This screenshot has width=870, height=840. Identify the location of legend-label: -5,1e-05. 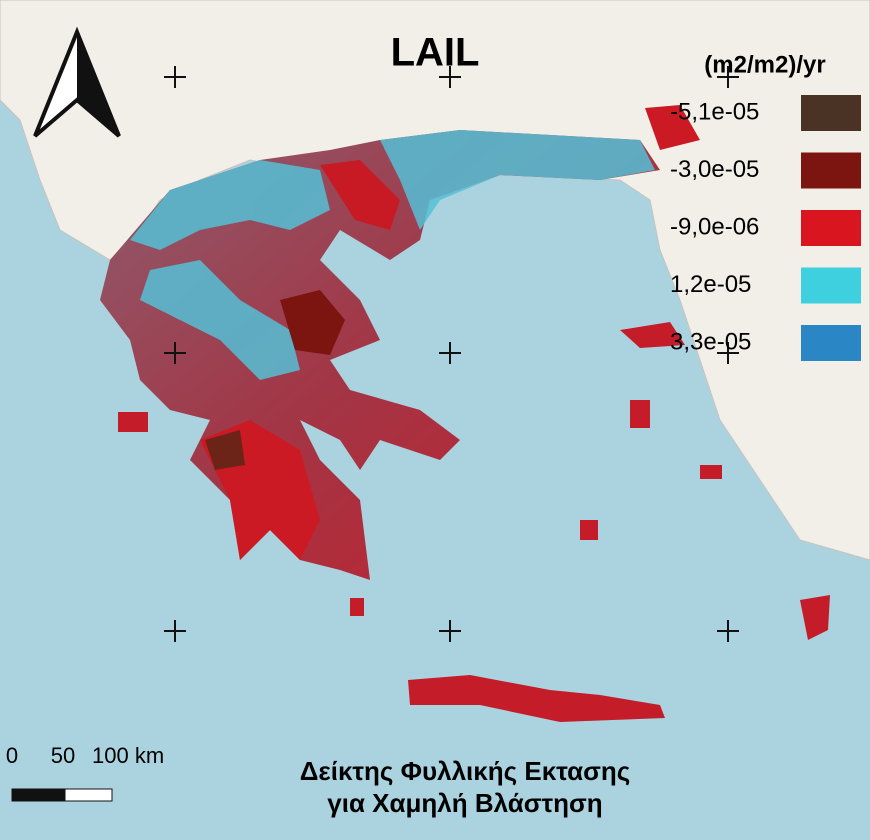
(714, 111).